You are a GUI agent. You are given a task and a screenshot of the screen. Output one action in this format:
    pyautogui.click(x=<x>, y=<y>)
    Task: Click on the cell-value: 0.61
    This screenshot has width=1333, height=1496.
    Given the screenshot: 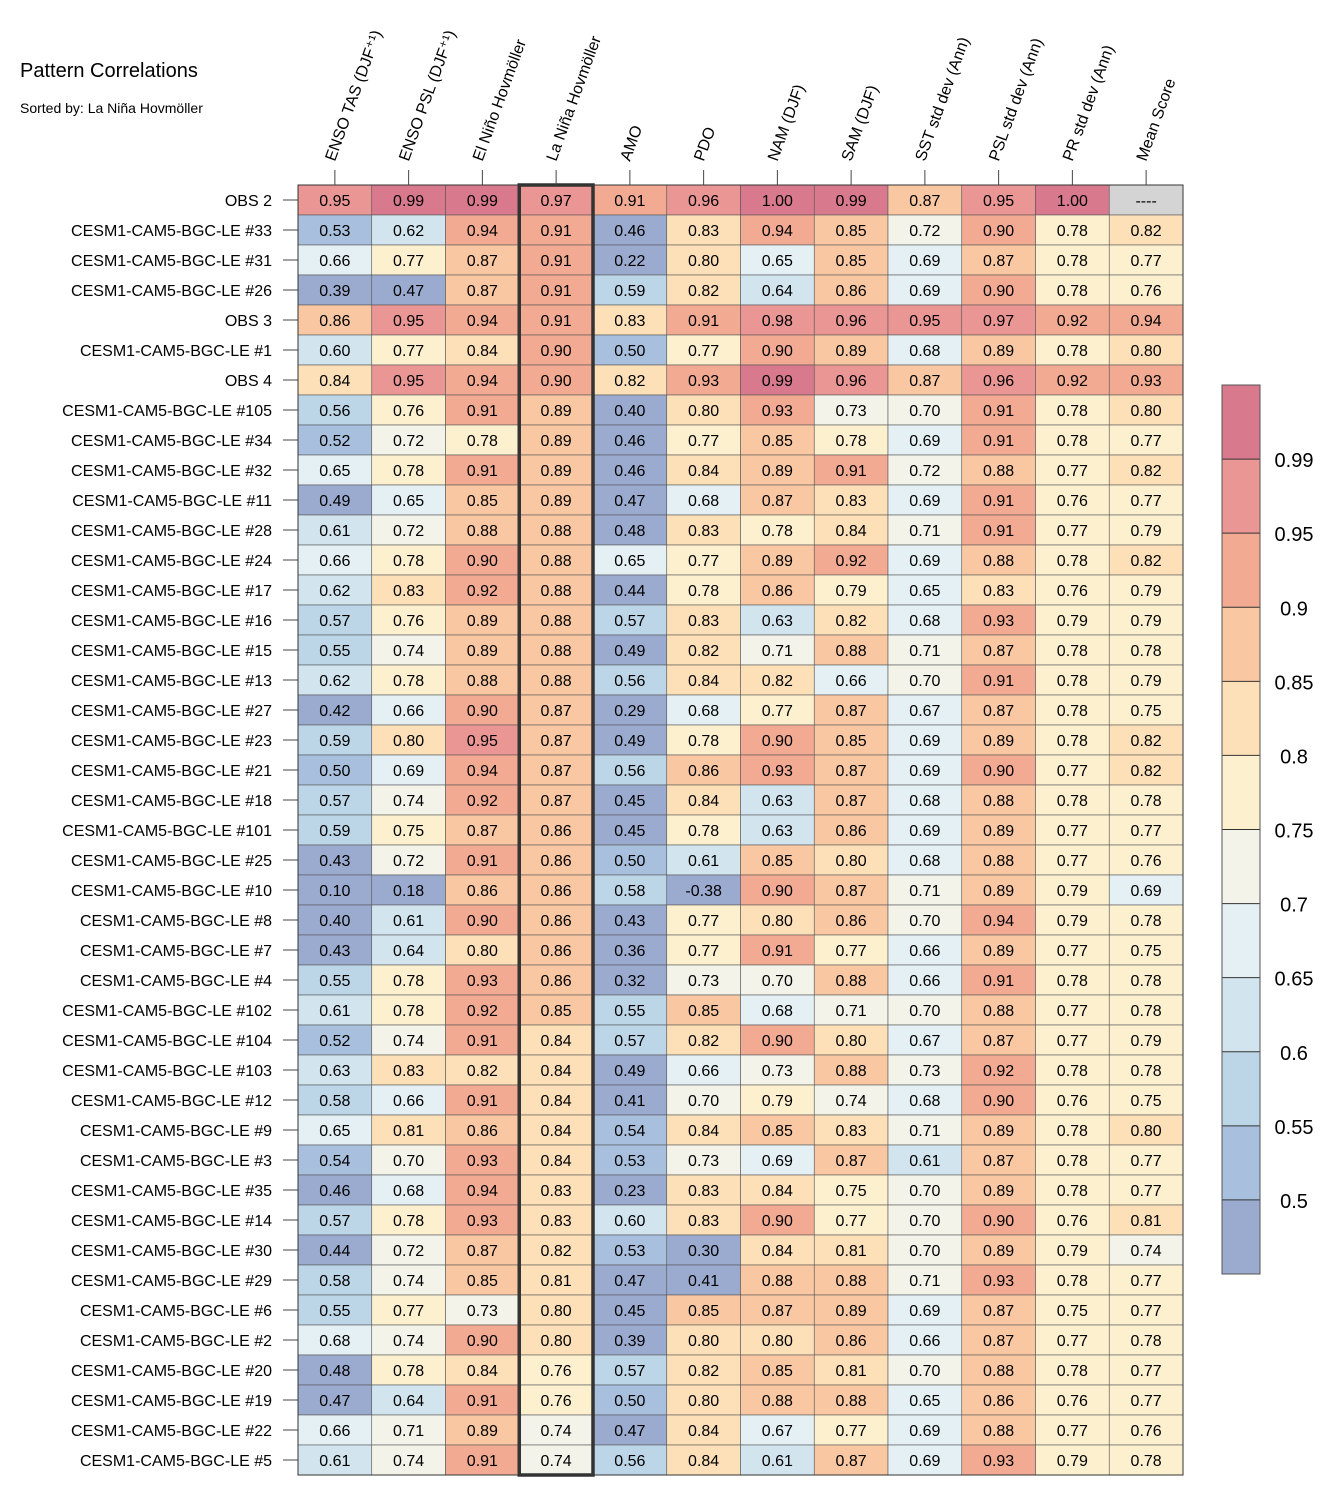 What is the action you would take?
    pyautogui.click(x=334, y=531)
    